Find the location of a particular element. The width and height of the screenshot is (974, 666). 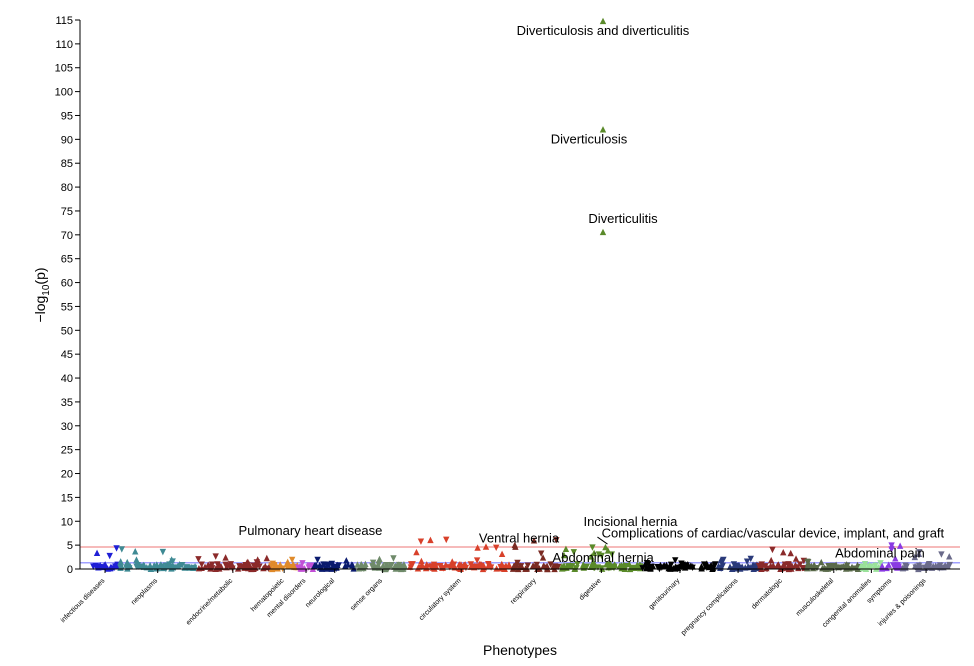

annotation-leader-line is located at coordinates (602, 540).